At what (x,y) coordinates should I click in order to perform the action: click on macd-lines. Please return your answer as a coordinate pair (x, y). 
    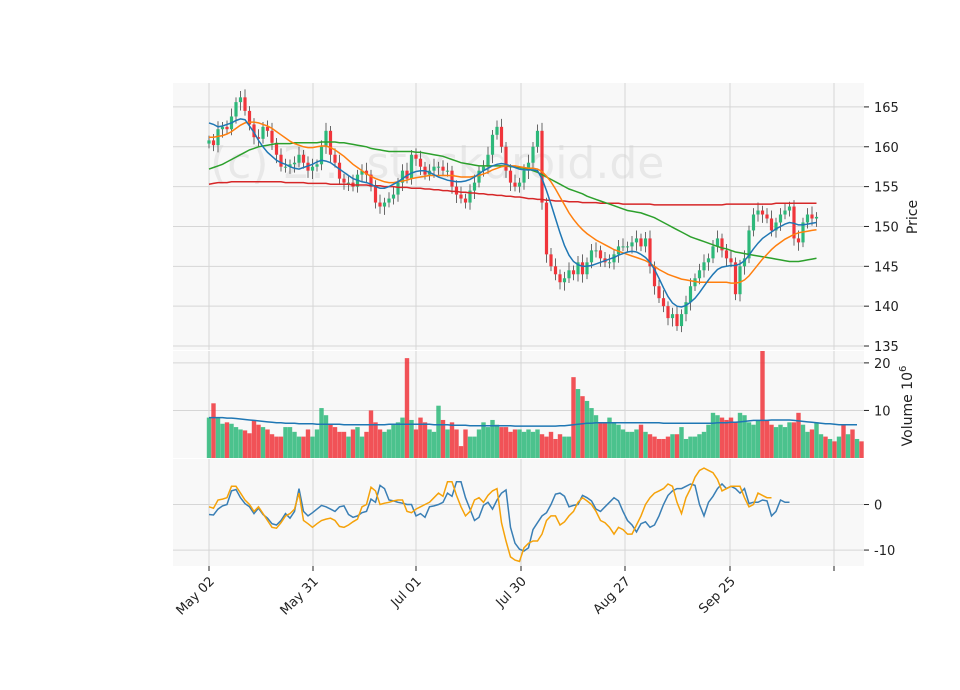
    Looking at the image, I should click on (499, 515).